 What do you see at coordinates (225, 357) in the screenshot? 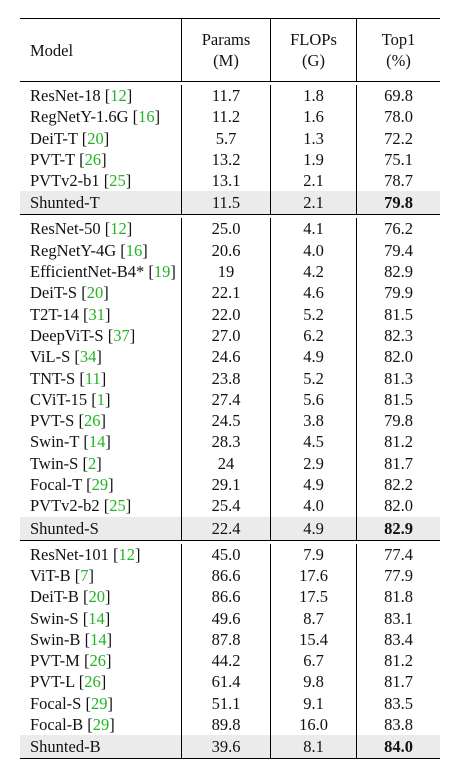
I see `params-cell: 24.6` at bounding box center [225, 357].